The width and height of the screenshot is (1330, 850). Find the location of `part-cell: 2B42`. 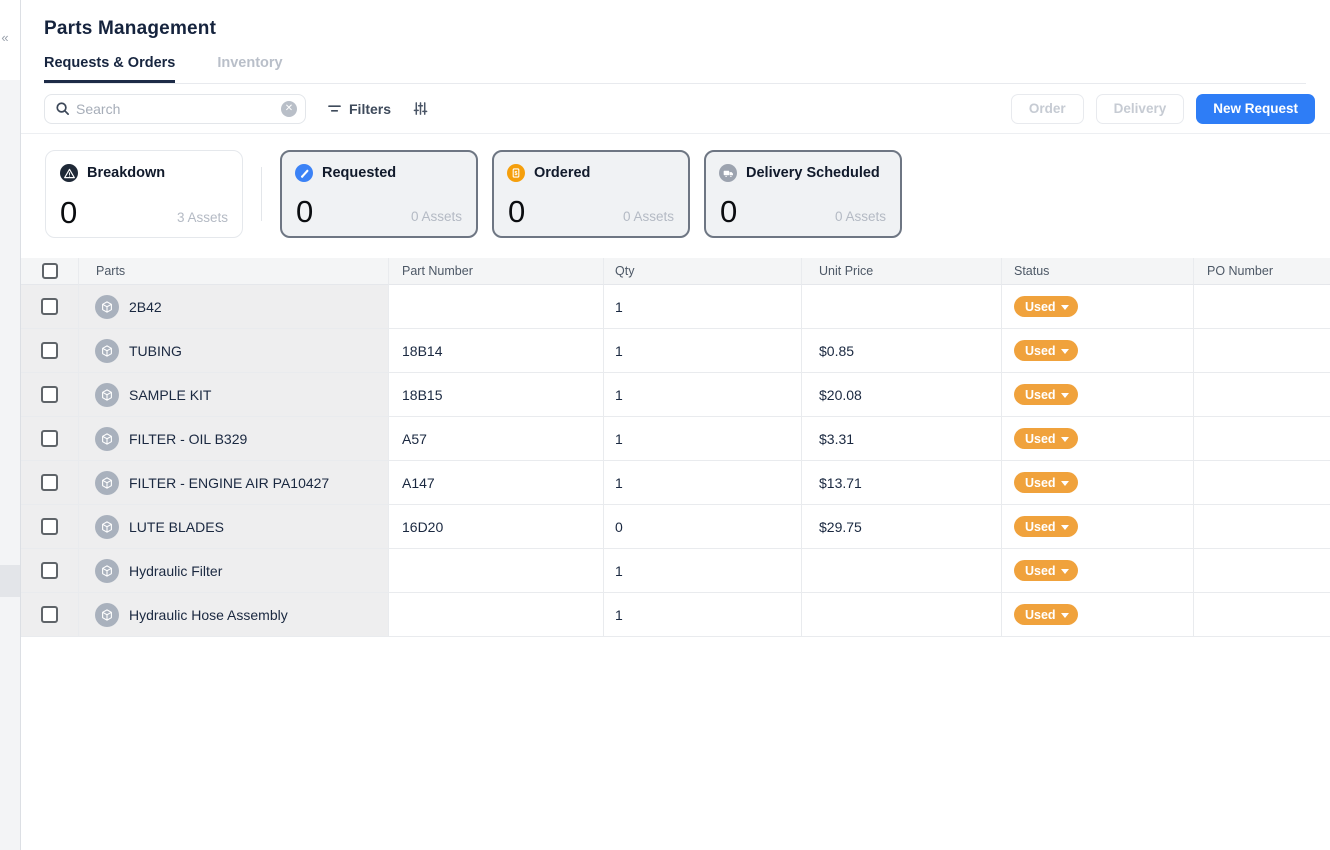

part-cell: 2B42 is located at coordinates (234, 307).